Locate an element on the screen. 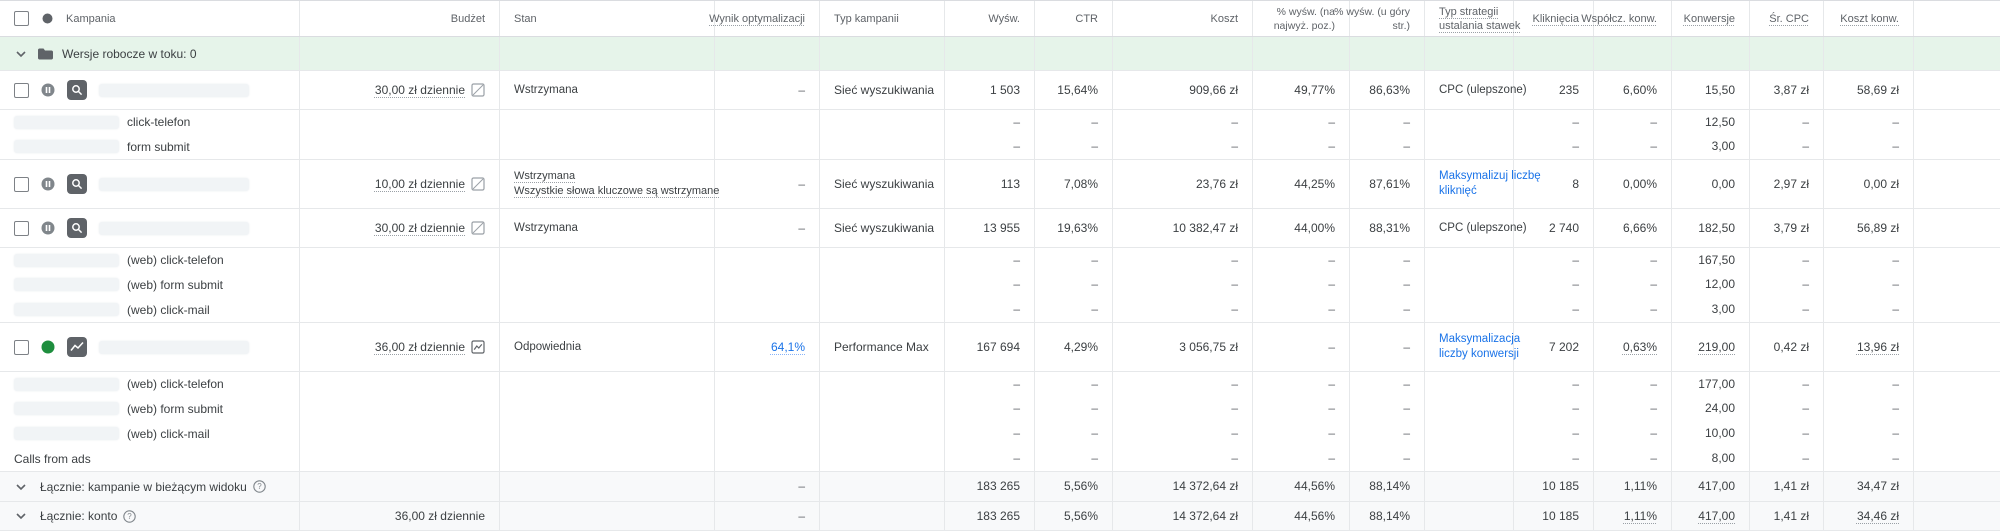 The height and width of the screenshot is (531, 2000). col-header-strat: Typ strategii ustalania stawek is located at coordinates (1472, 18).